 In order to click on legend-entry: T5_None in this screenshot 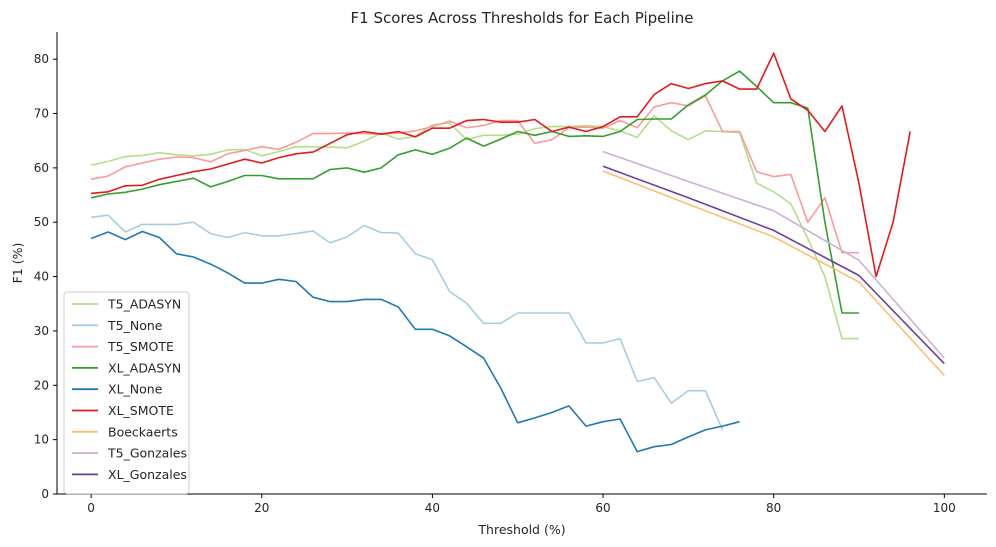, I will do `click(135, 325)`.